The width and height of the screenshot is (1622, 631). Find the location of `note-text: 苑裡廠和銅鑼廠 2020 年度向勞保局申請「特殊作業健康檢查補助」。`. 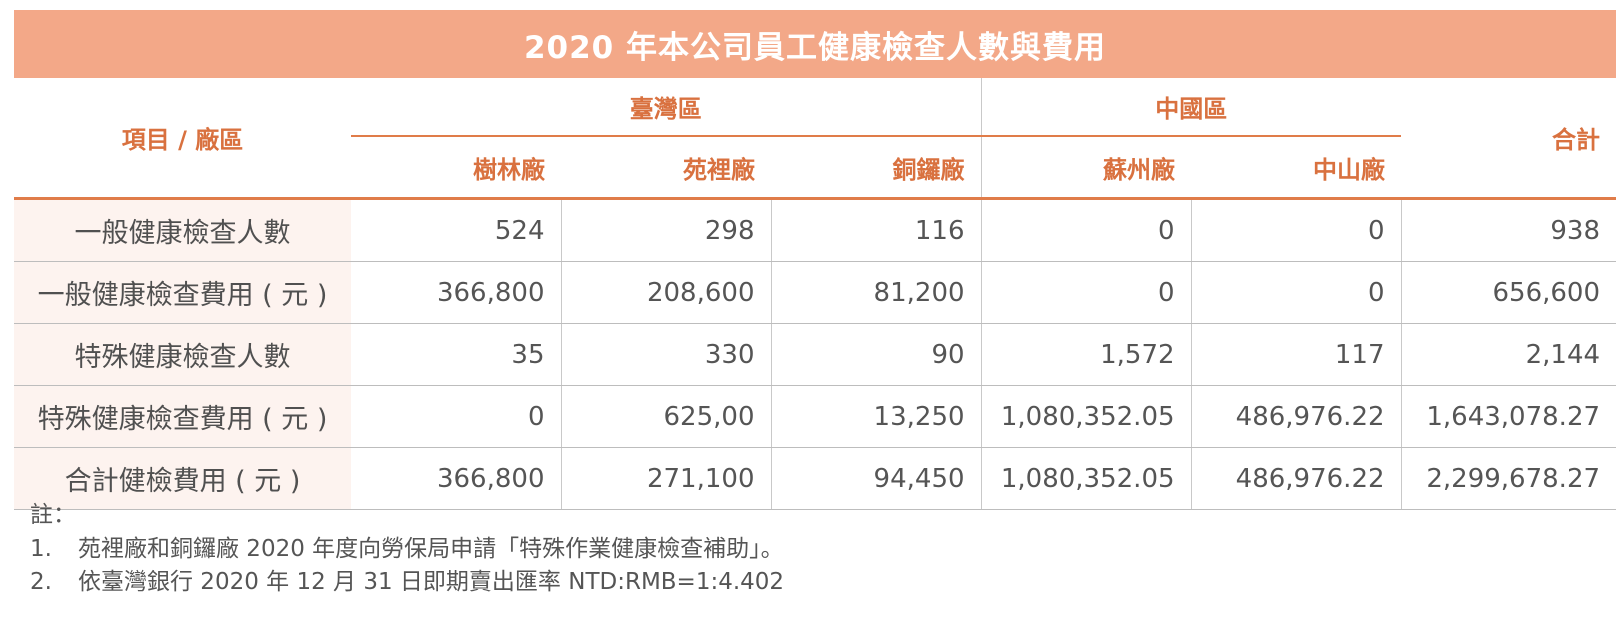

note-text: 苑裡廠和銅鑼廠 2020 年度向勞保局申請「特殊作業健康檢查補助」。 is located at coordinates (431, 549).